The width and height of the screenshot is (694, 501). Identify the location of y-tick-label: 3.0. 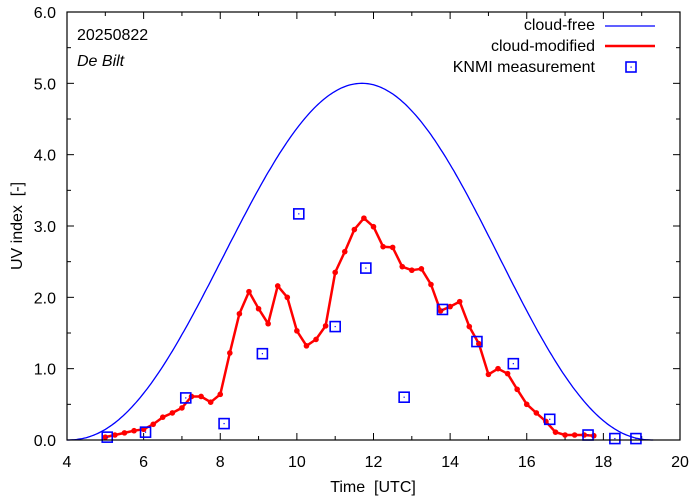
(45, 227).